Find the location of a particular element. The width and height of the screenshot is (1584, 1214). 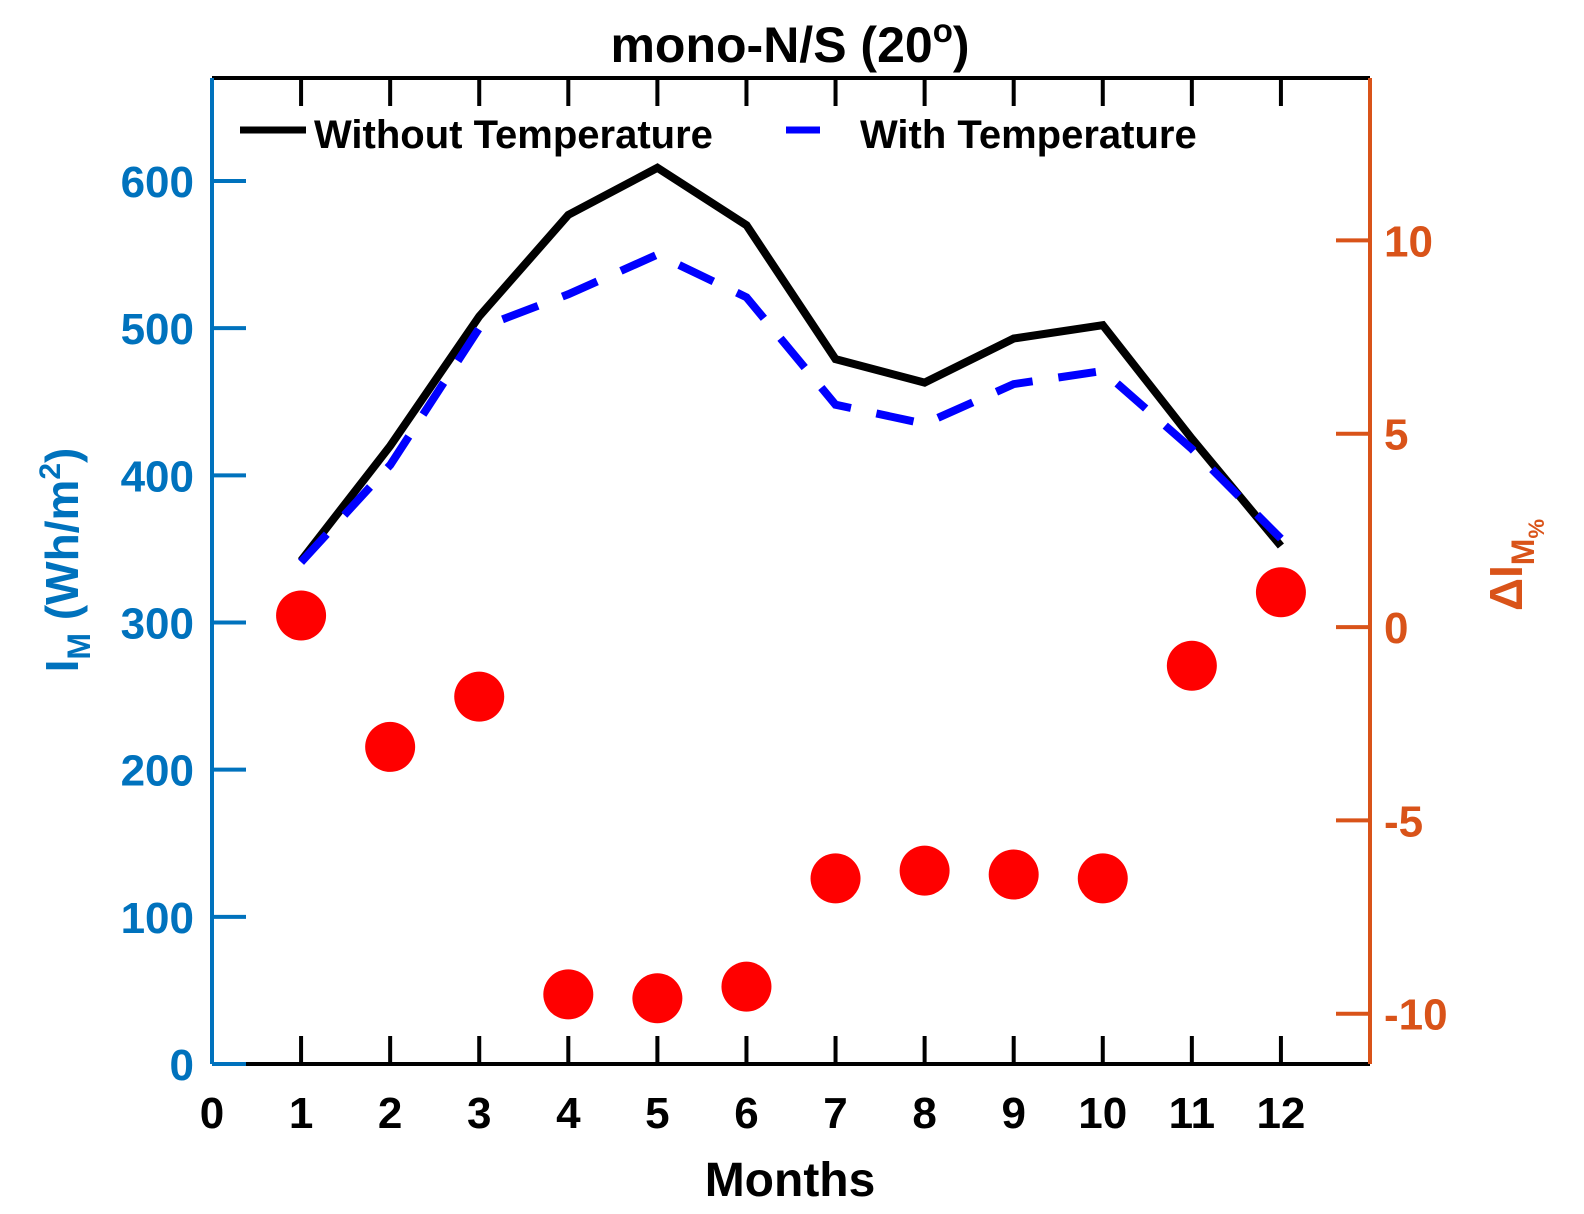

x-tick-label: 5 is located at coordinates (657, 1113).